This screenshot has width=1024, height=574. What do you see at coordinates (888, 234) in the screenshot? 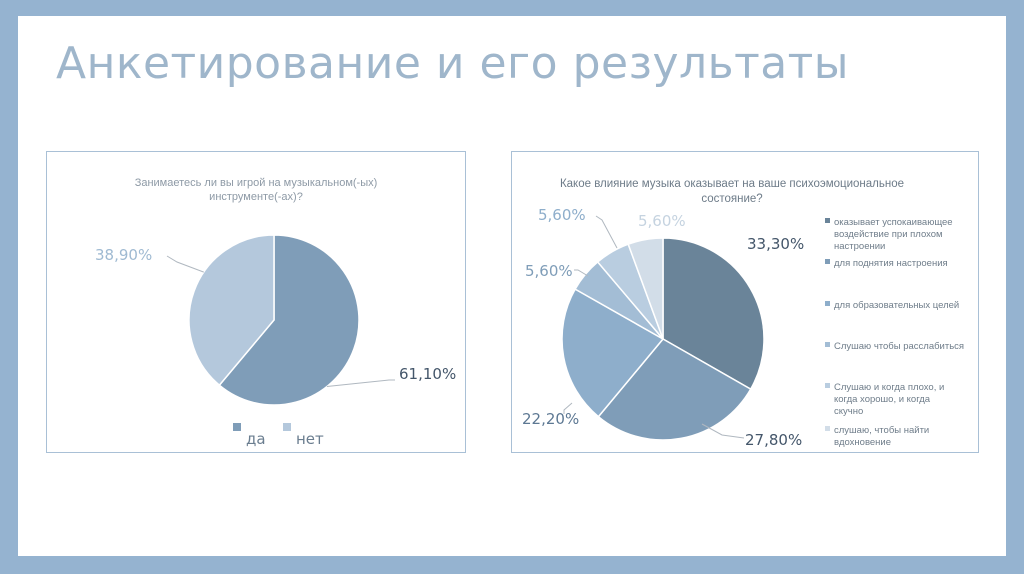
I see `legend-label: воздействие при плохом` at bounding box center [888, 234].